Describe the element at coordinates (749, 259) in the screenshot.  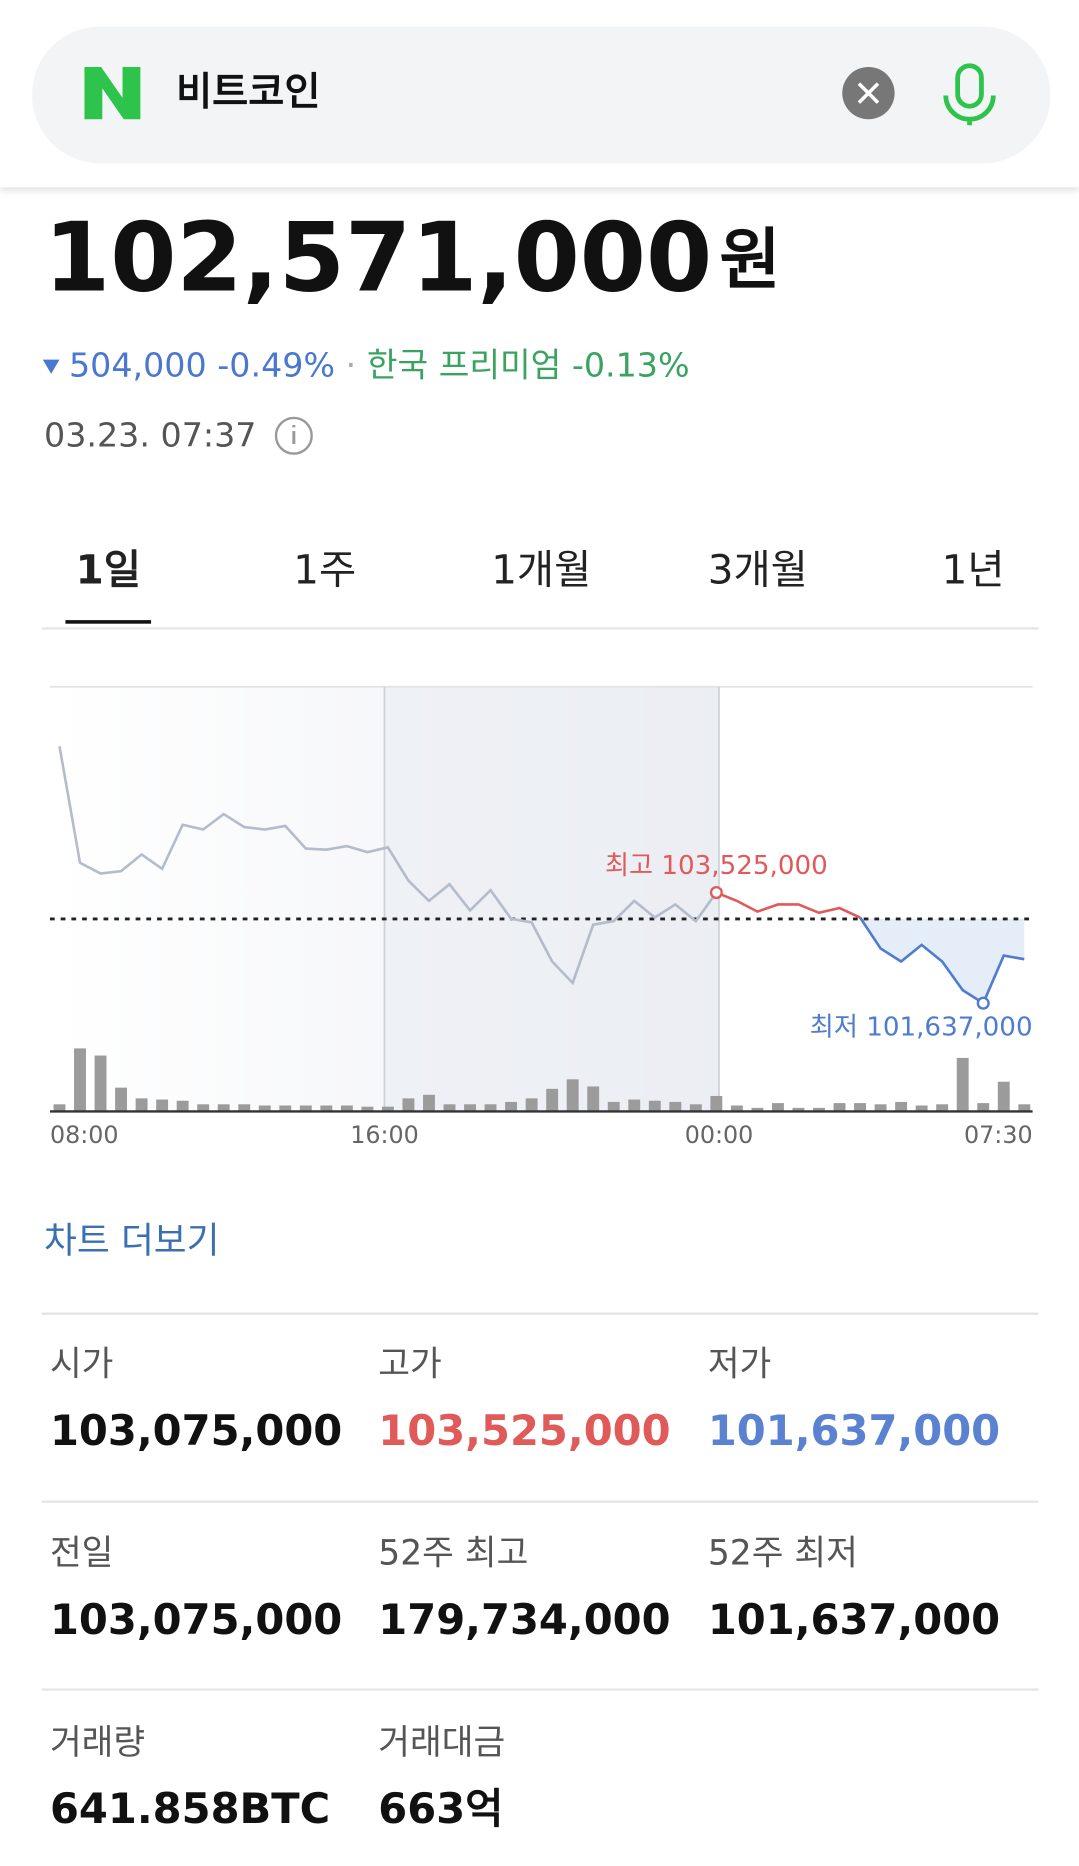
I see `price-unit: 원` at that location.